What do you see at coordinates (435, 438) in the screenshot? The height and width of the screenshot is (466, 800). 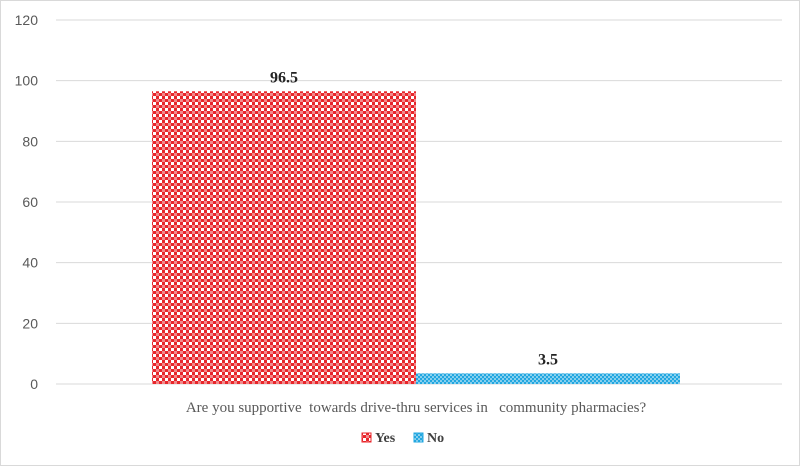 I see `legend-label-no: No` at bounding box center [435, 438].